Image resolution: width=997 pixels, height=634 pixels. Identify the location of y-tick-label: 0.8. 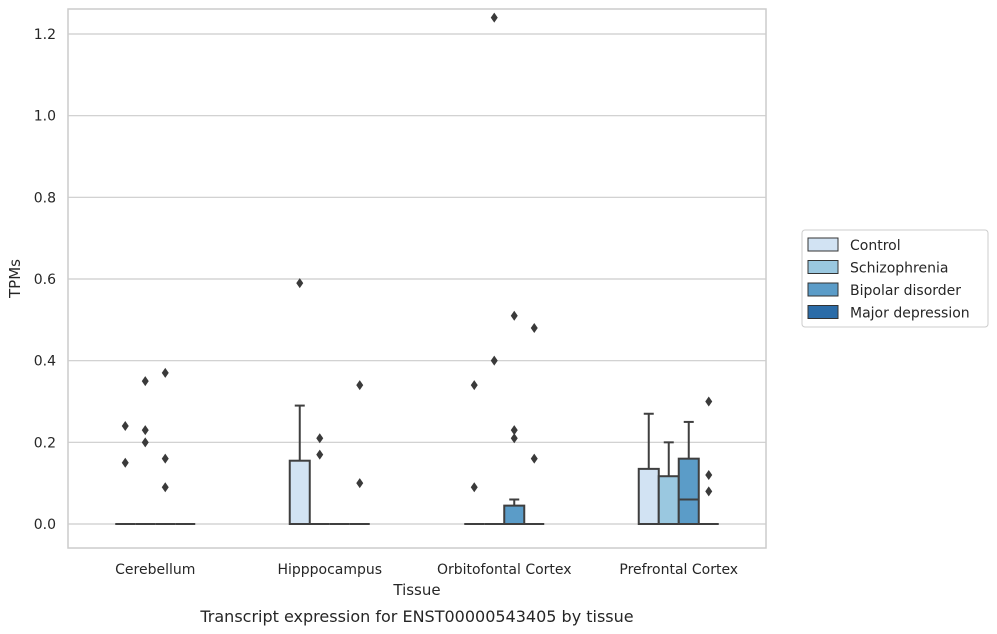
(45, 198).